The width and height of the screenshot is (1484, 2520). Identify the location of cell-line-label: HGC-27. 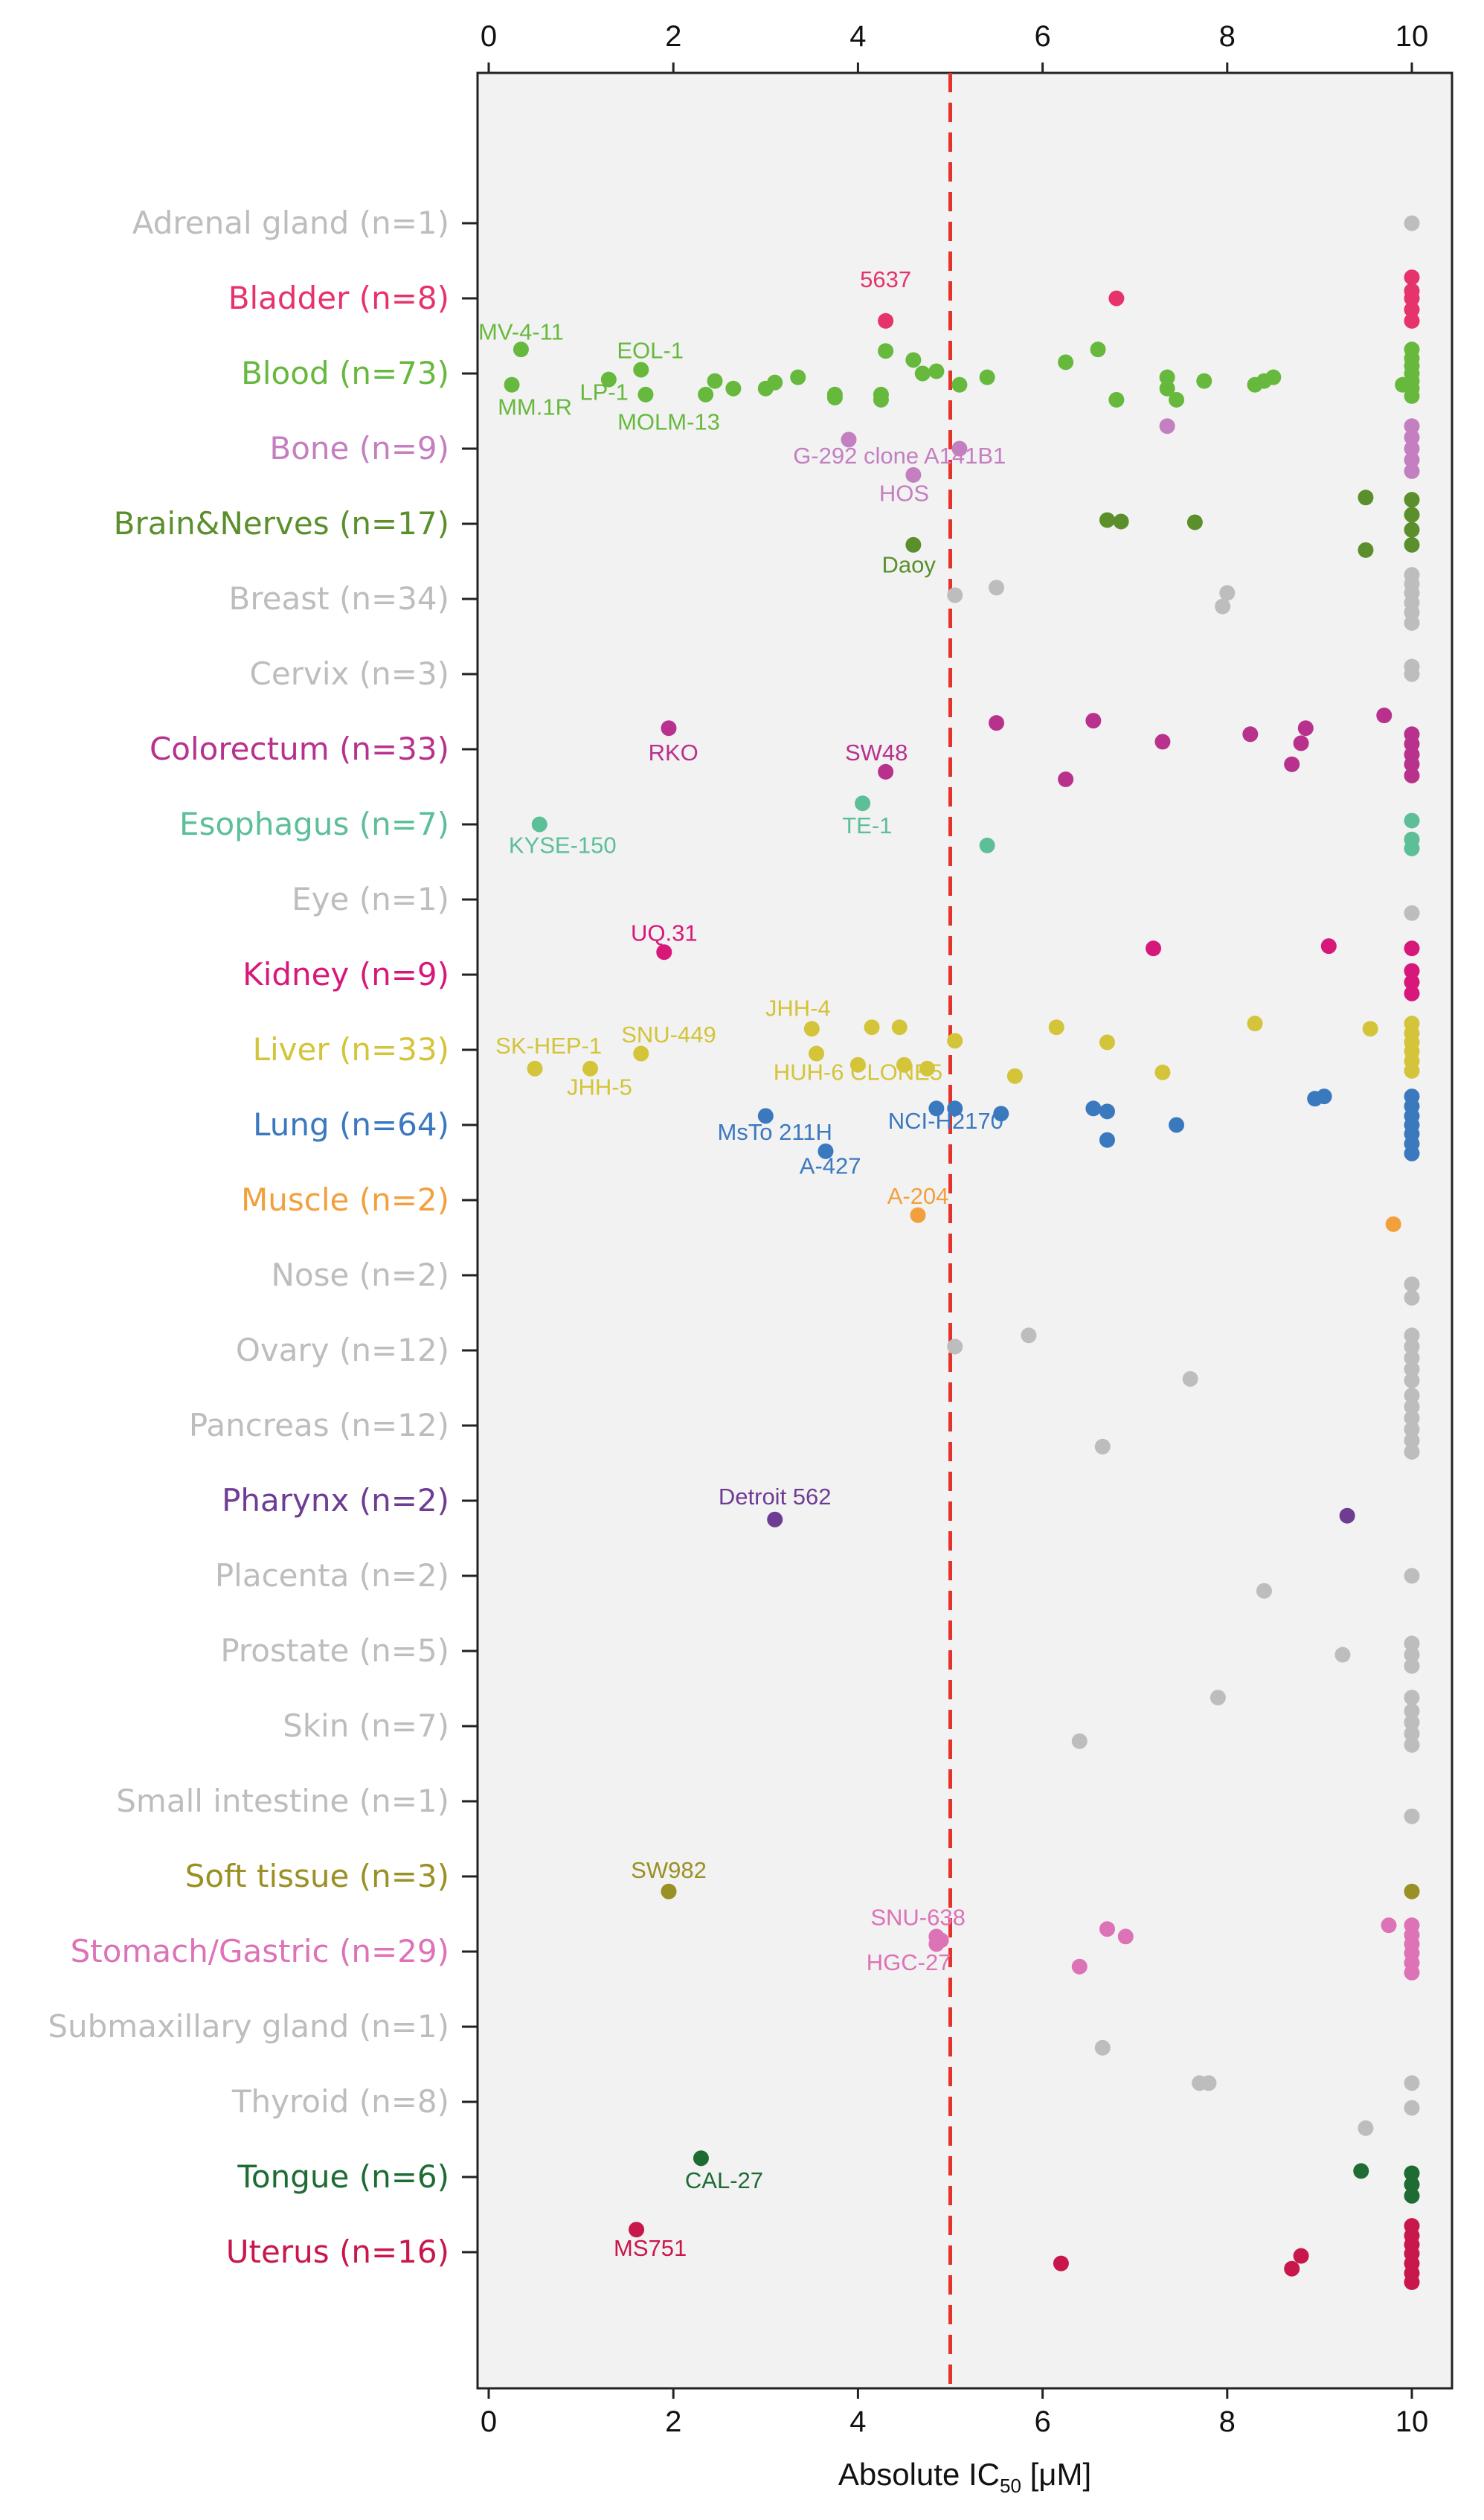
(909, 1962).